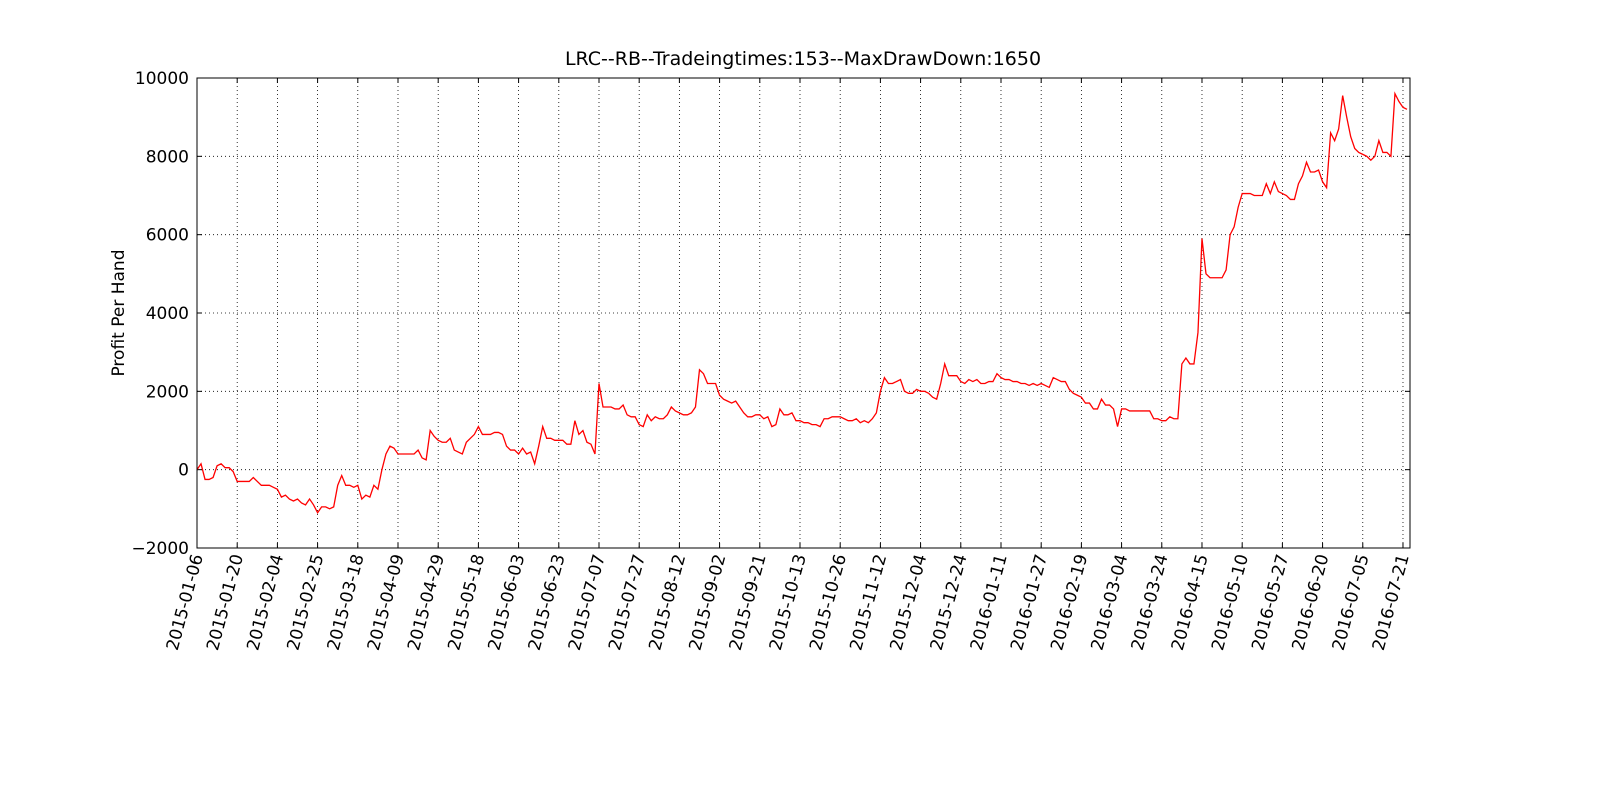  What do you see at coordinates (183, 471) in the screenshot?
I see `y-tick-label: 0` at bounding box center [183, 471].